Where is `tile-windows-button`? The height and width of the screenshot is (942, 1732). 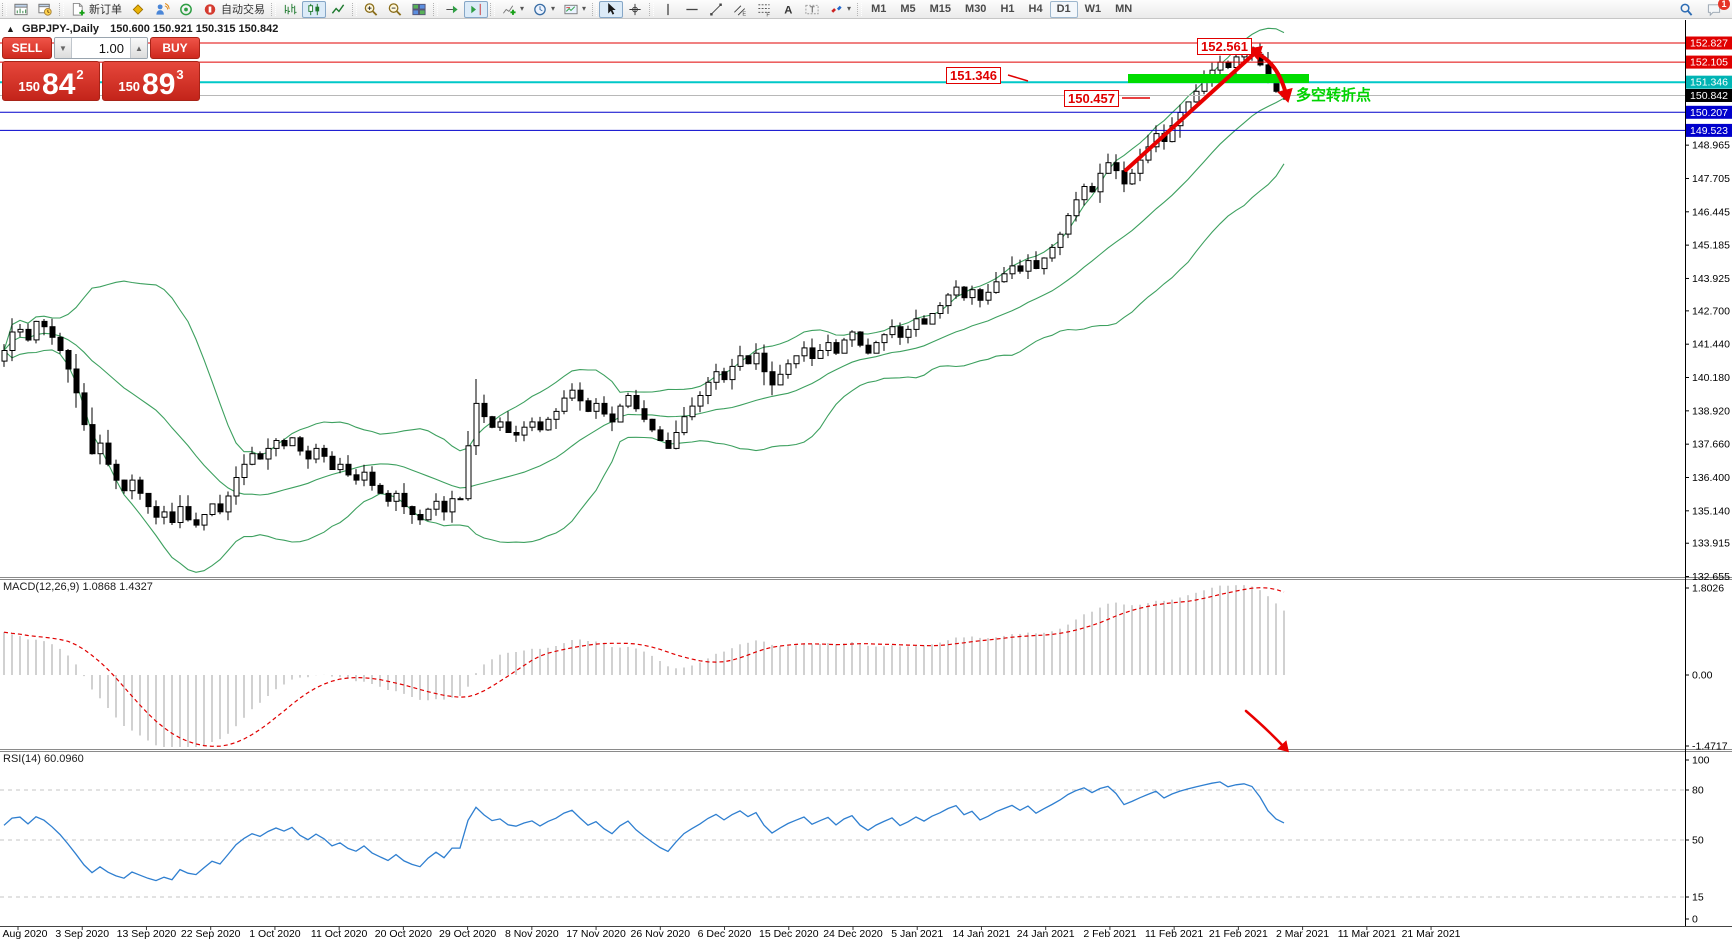
tile-windows-button is located at coordinates (419, 9).